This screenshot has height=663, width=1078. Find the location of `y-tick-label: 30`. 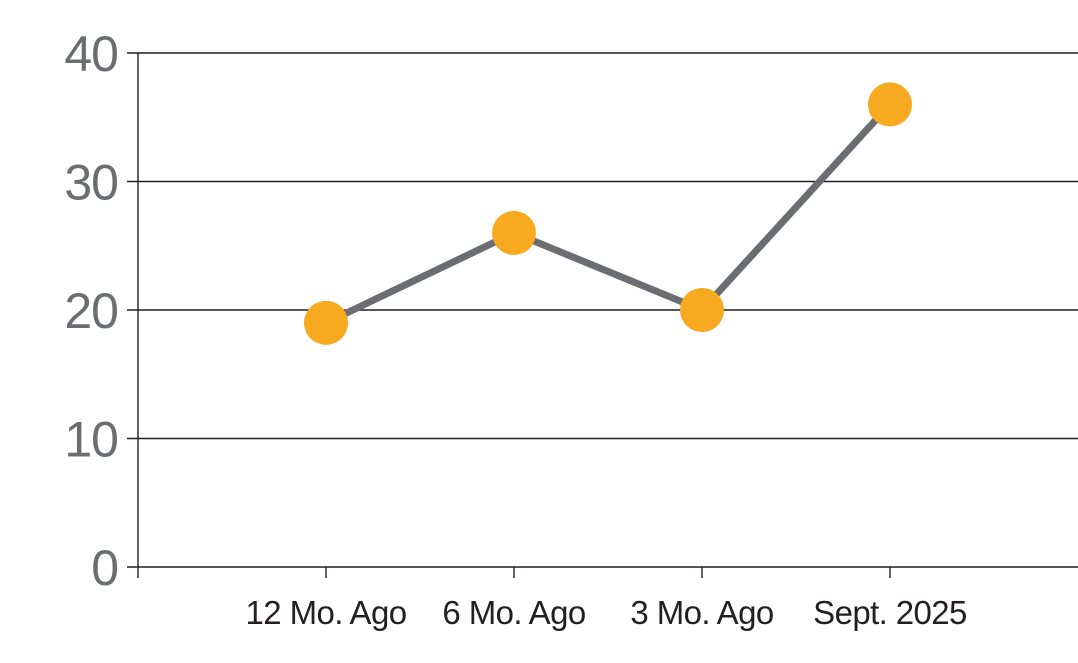

y-tick-label: 30 is located at coordinates (91, 183).